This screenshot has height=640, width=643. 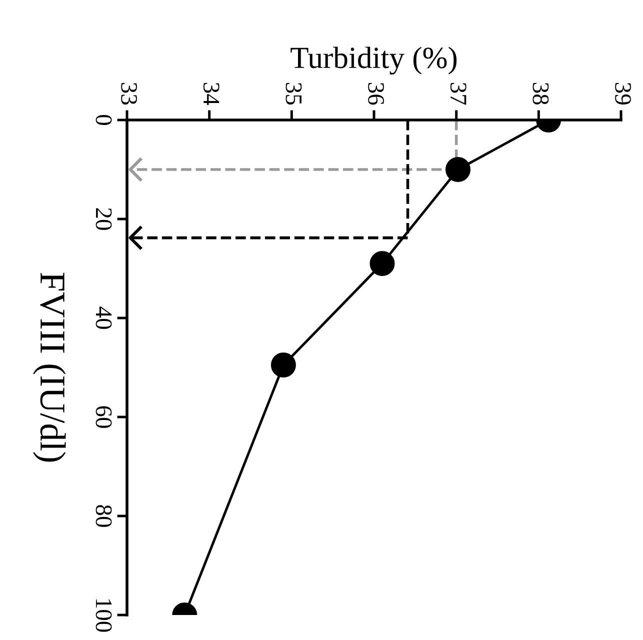 I want to click on y-tick-label: 0, so click(x=104, y=120).